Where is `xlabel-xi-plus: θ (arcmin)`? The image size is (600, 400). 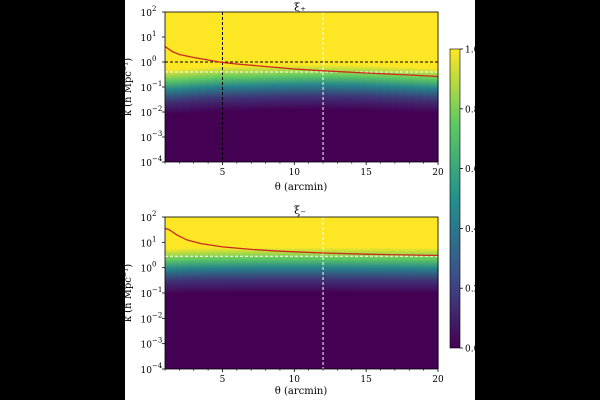 xlabel-xi-plus: θ (arcmin) is located at coordinates (301, 187).